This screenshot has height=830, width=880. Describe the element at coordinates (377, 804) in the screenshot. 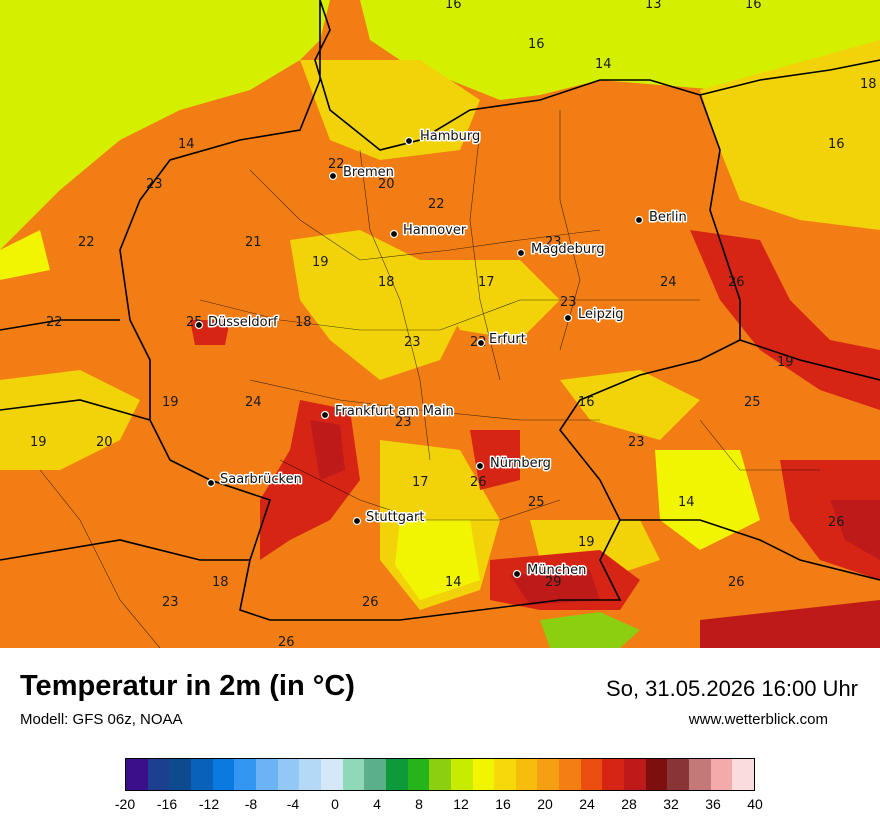

I see `legend-tick-label: 4` at that location.